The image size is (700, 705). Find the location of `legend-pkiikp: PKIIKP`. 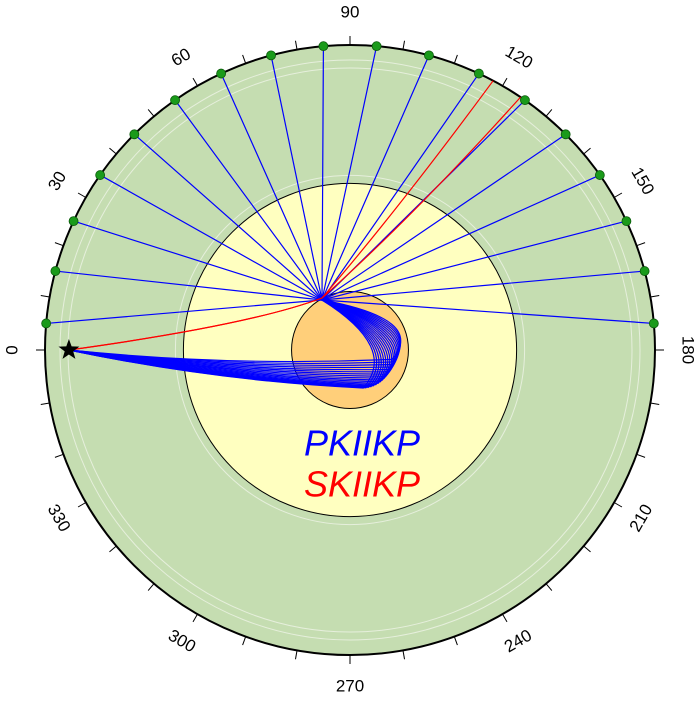

legend-pkiikp: PKIIKP is located at coordinates (362, 443).